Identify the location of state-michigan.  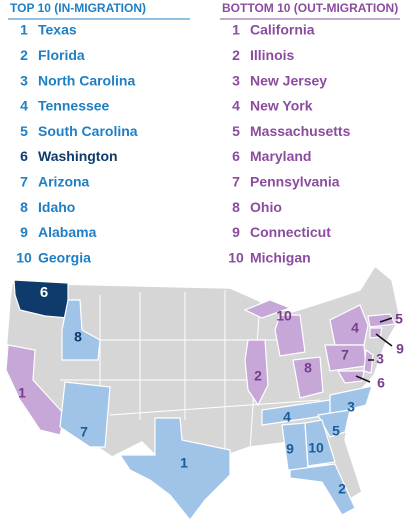
(290, 335).